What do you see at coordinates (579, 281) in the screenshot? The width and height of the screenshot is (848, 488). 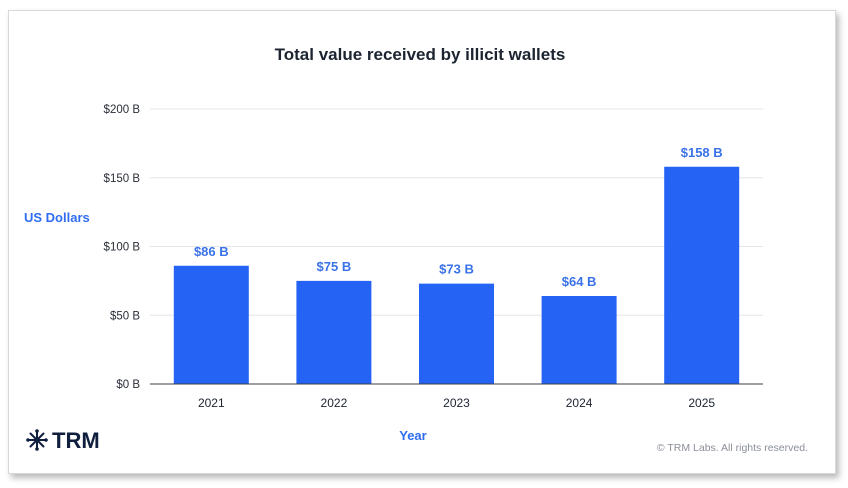 I see `data-label-2024: $64 B` at bounding box center [579, 281].